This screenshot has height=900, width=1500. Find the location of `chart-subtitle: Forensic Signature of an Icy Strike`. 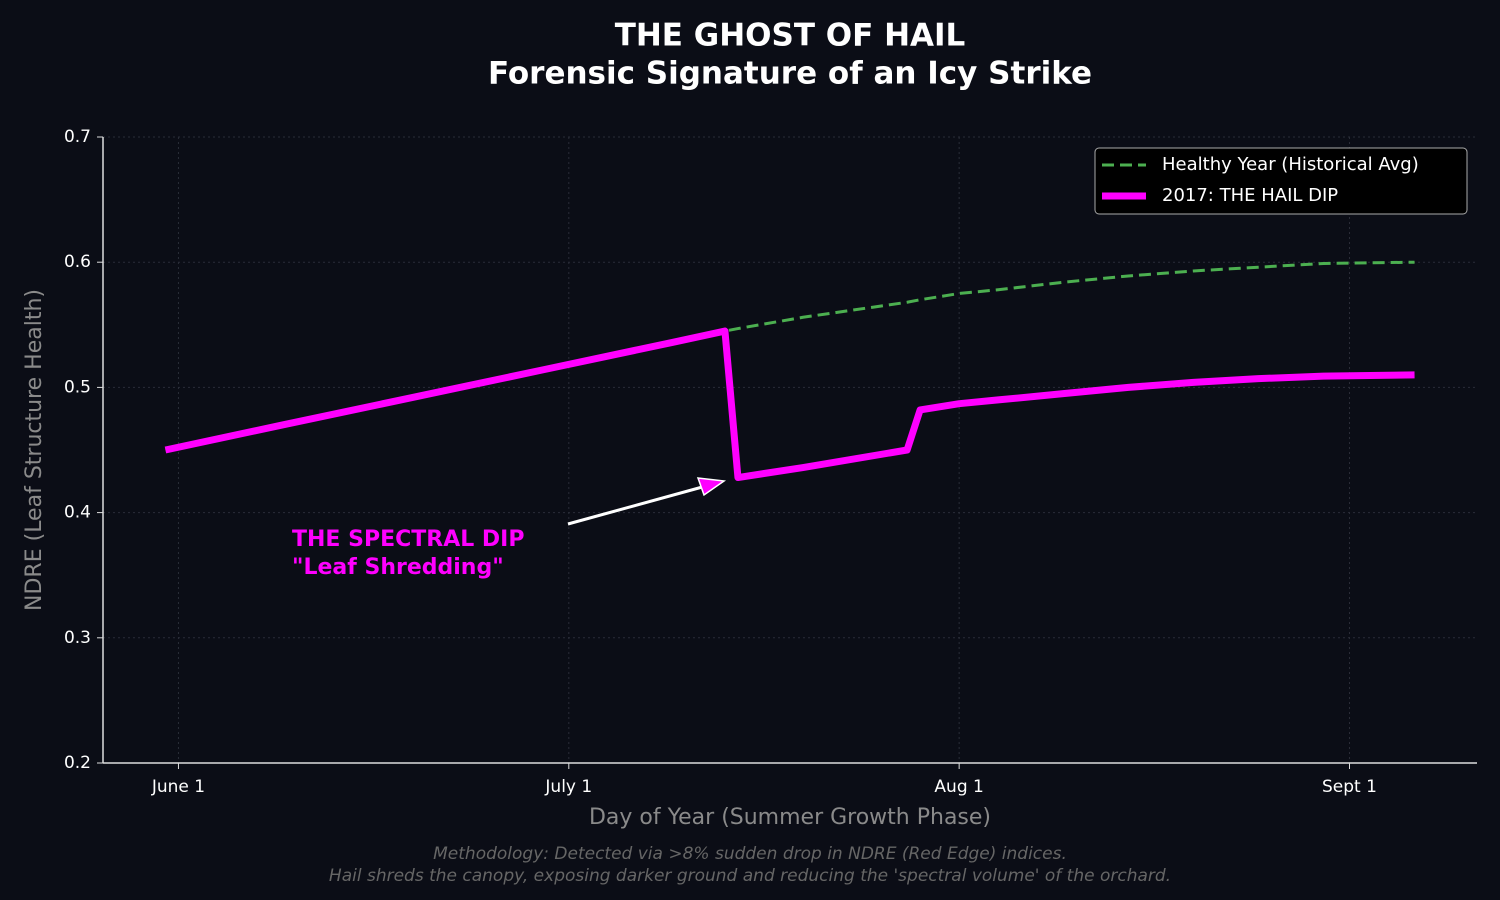

chart-subtitle: Forensic Signature of an Icy Strike is located at coordinates (790, 74).